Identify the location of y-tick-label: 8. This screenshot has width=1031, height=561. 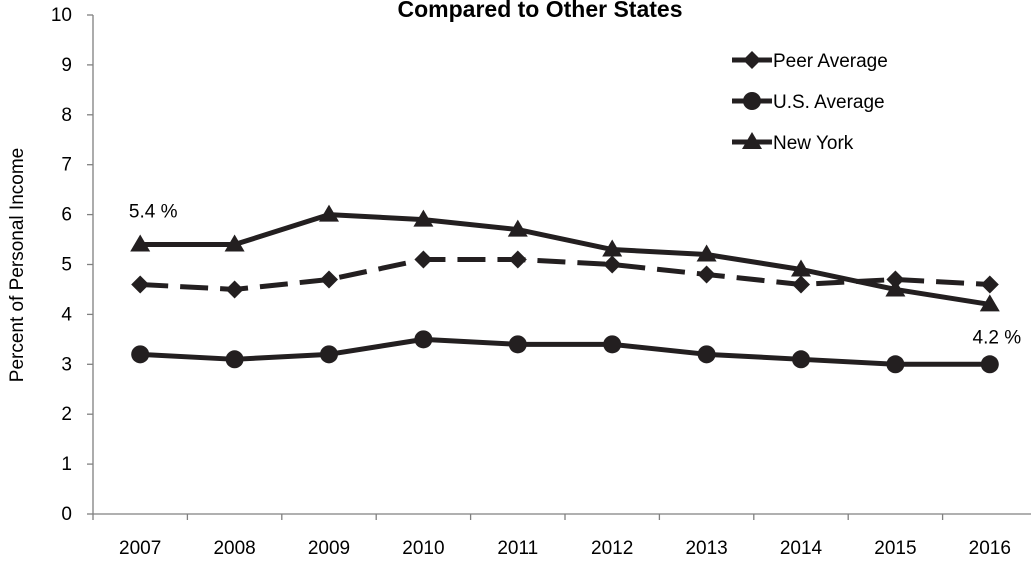
(66, 115).